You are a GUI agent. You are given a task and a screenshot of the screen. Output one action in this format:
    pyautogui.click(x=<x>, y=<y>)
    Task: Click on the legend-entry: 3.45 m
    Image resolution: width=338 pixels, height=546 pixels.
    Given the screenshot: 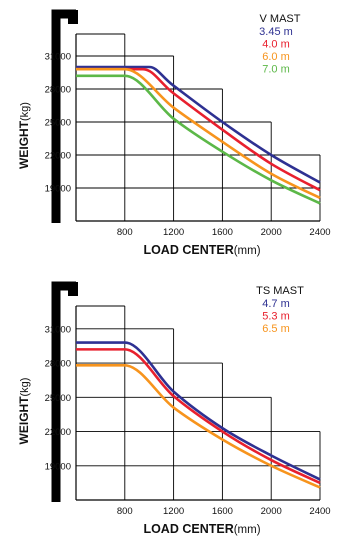 What is the action you would take?
    pyautogui.click(x=276, y=32)
    